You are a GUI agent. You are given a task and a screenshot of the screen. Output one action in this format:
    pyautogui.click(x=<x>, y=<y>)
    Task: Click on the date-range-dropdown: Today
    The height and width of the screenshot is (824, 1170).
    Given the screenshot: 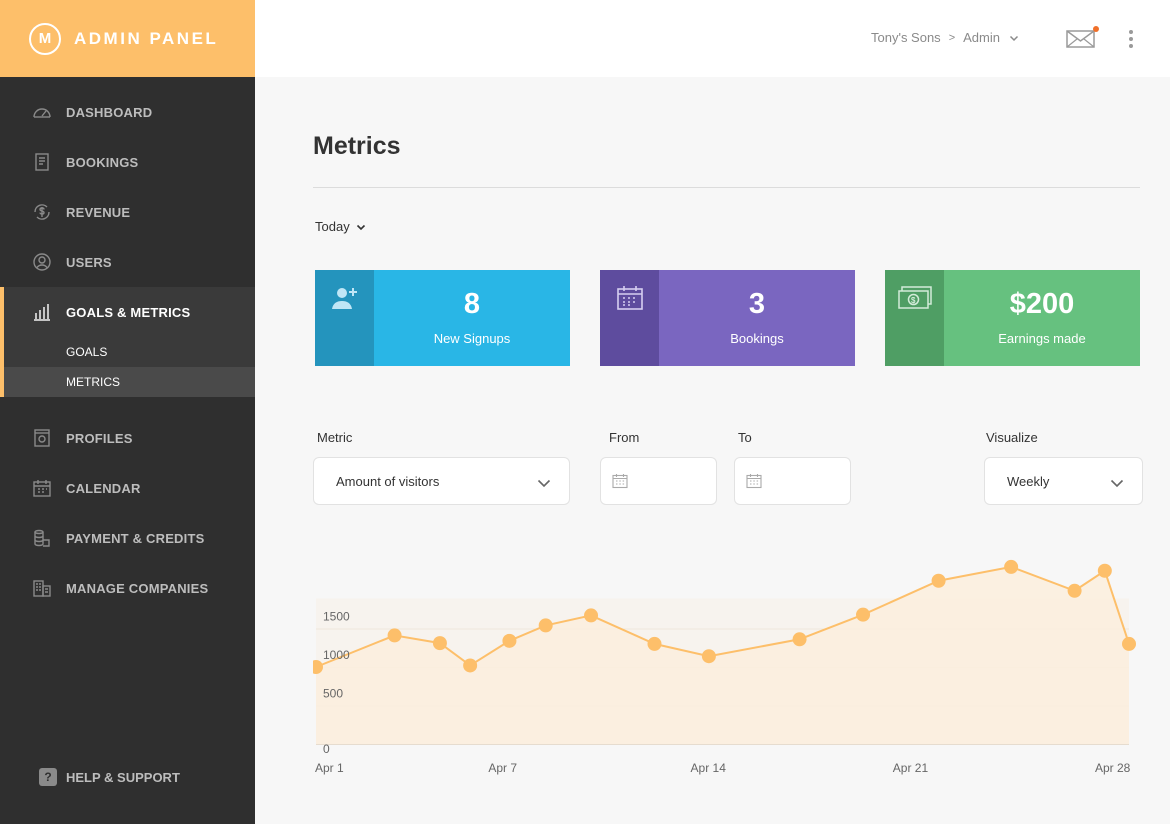 What is the action you would take?
    pyautogui.click(x=340, y=226)
    